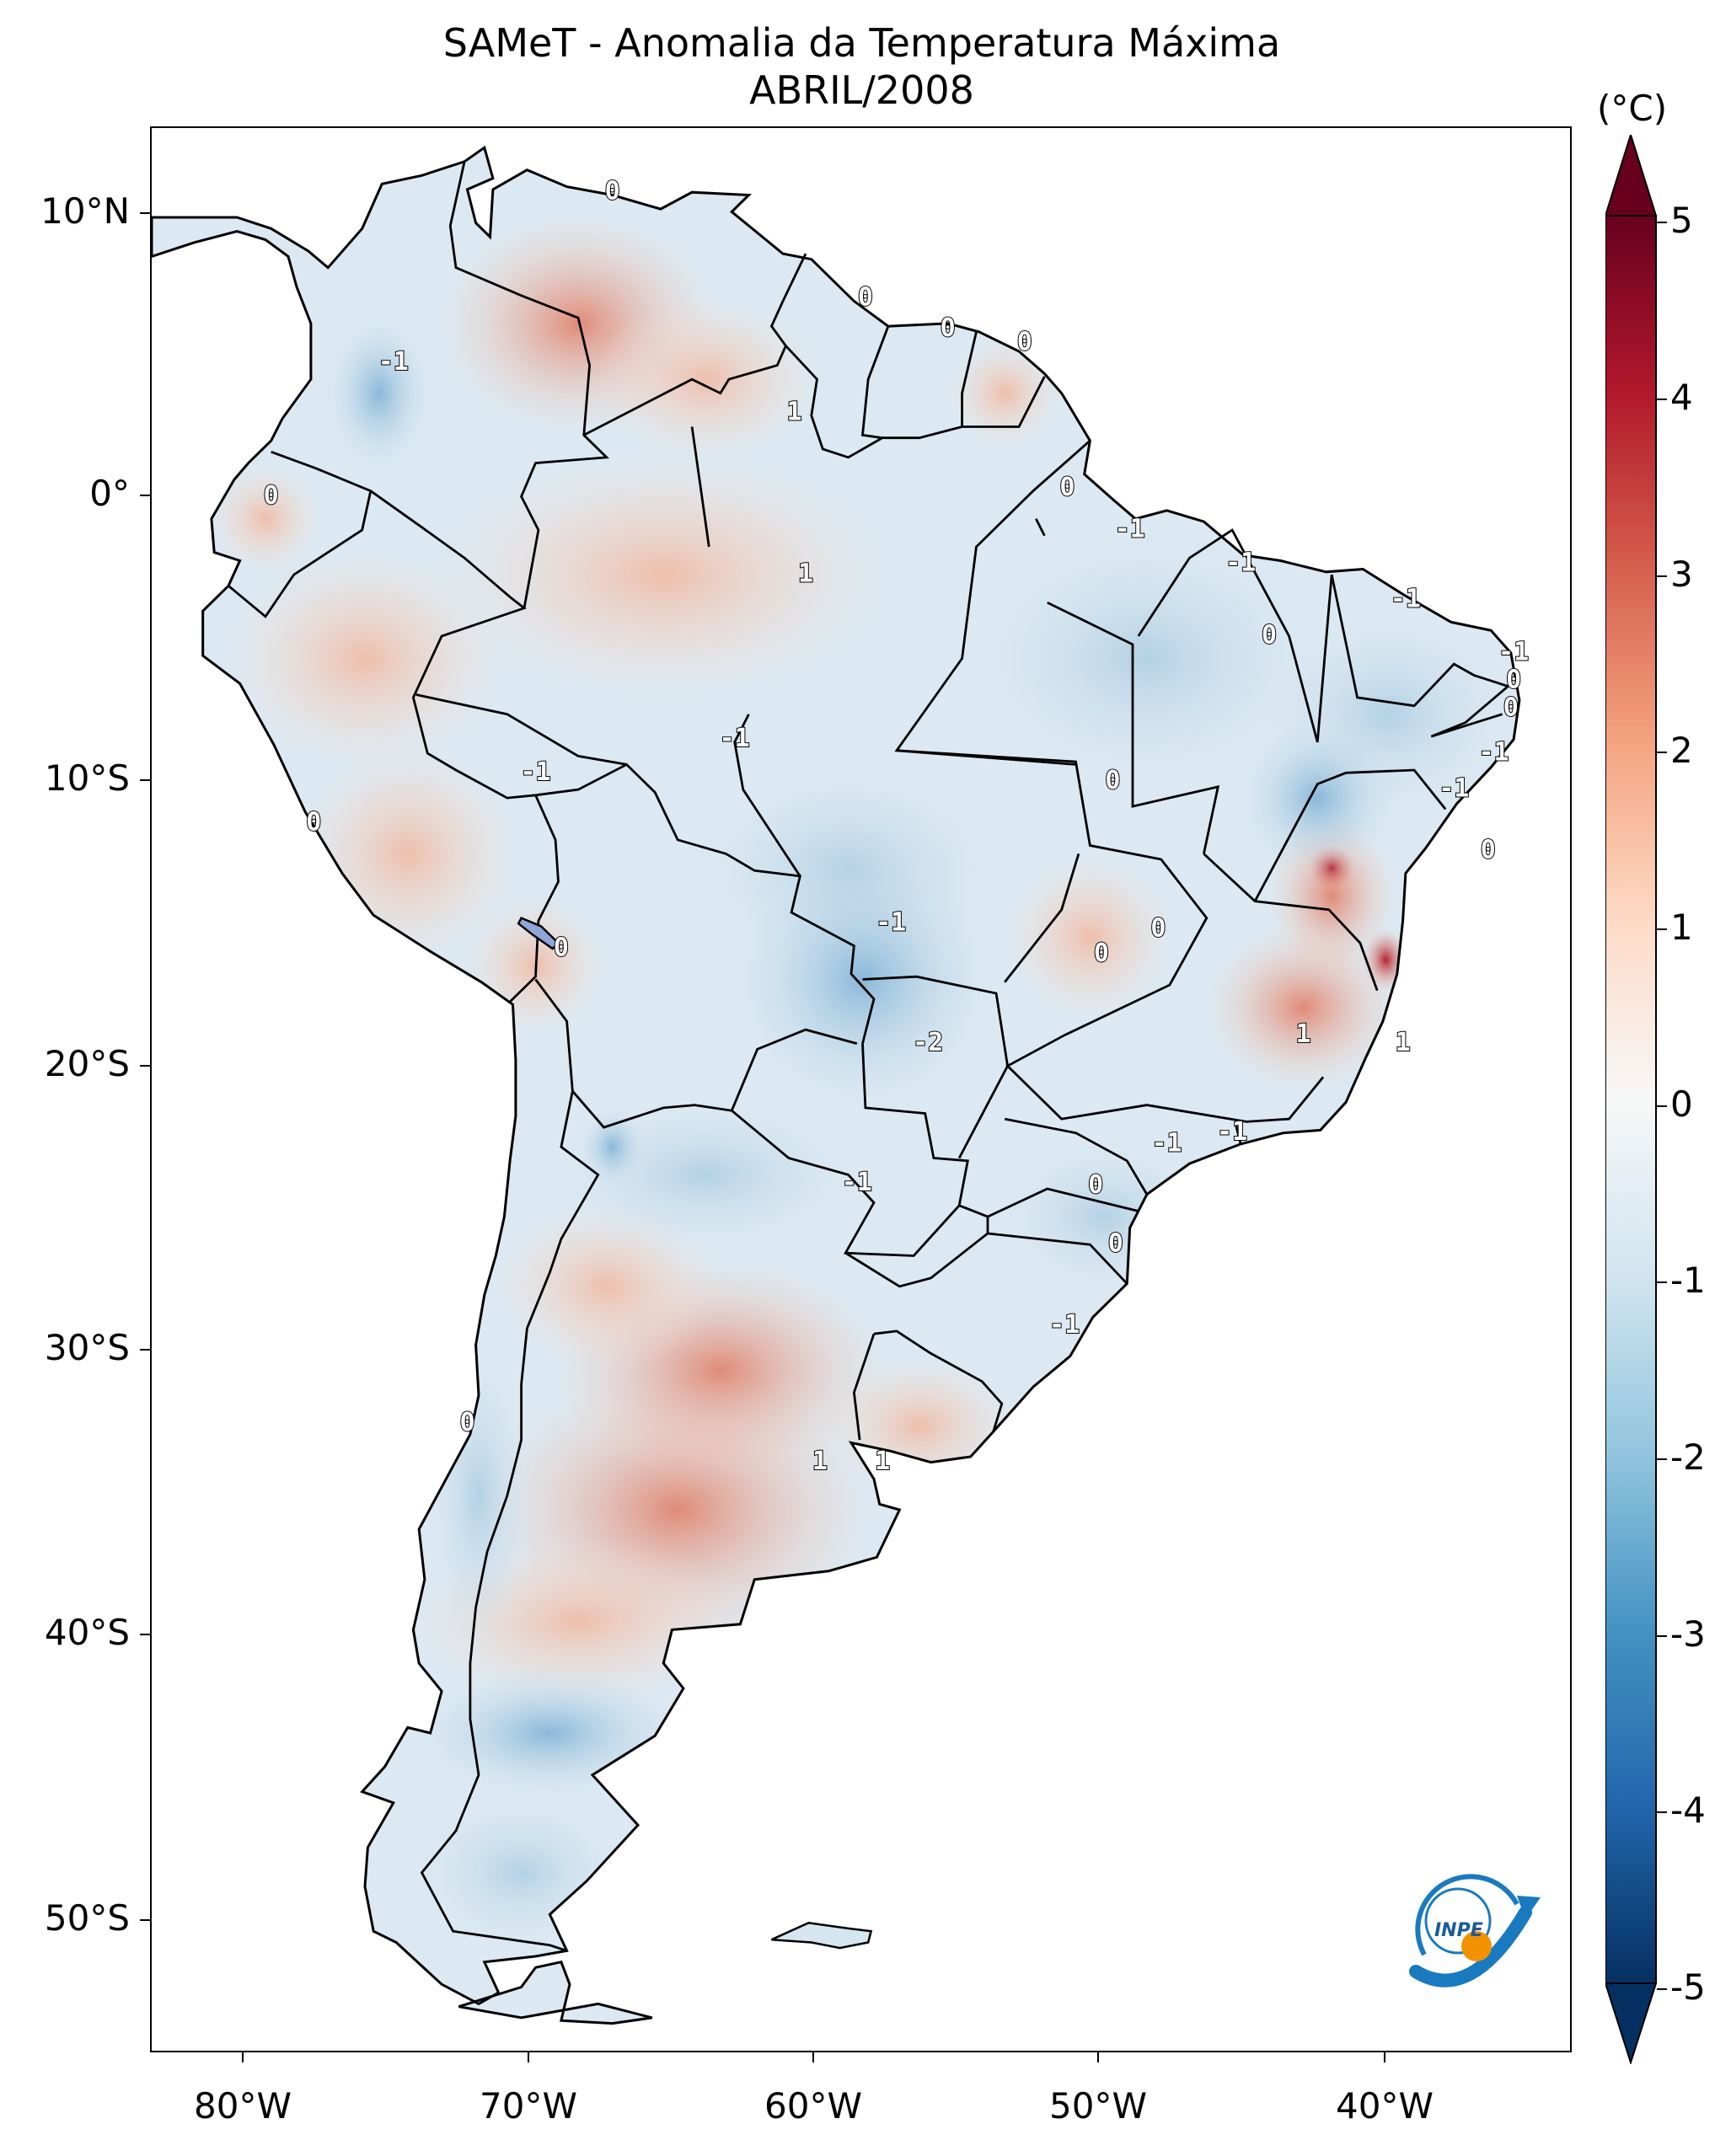 This screenshot has width=1731, height=2156. Describe the element at coordinates (1681, 397) in the screenshot. I see `cbar-label: 4` at that location.